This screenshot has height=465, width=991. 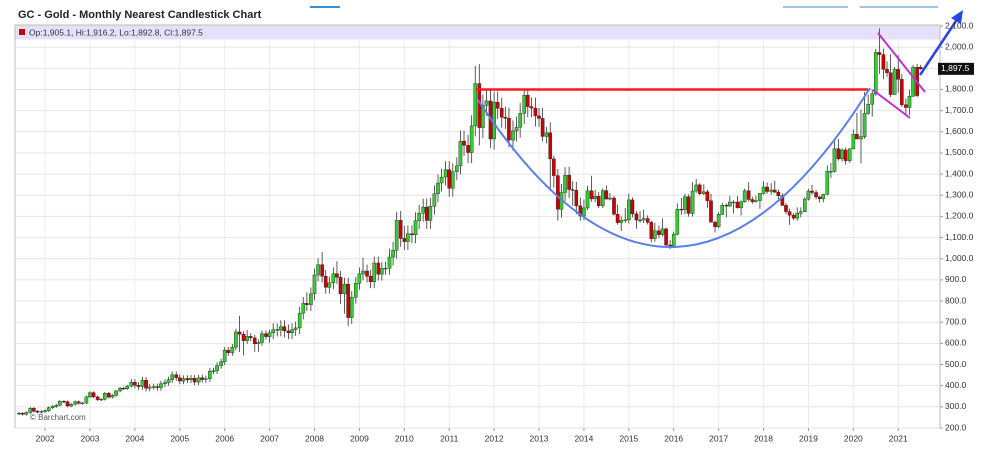 What do you see at coordinates (224, 438) in the screenshot?
I see `x-tick-label: 2006` at bounding box center [224, 438].